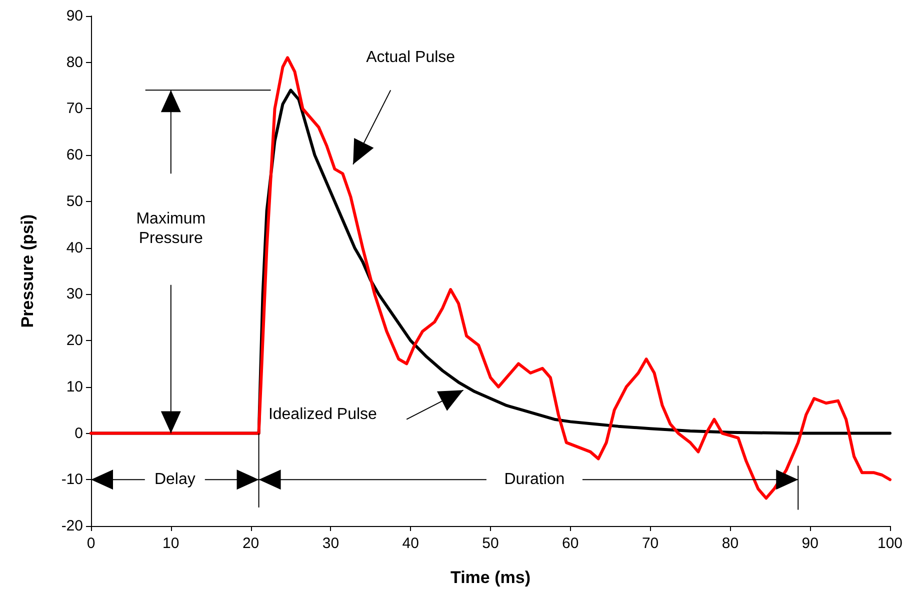  I want to click on y-tick-label: 20, so click(74, 341).